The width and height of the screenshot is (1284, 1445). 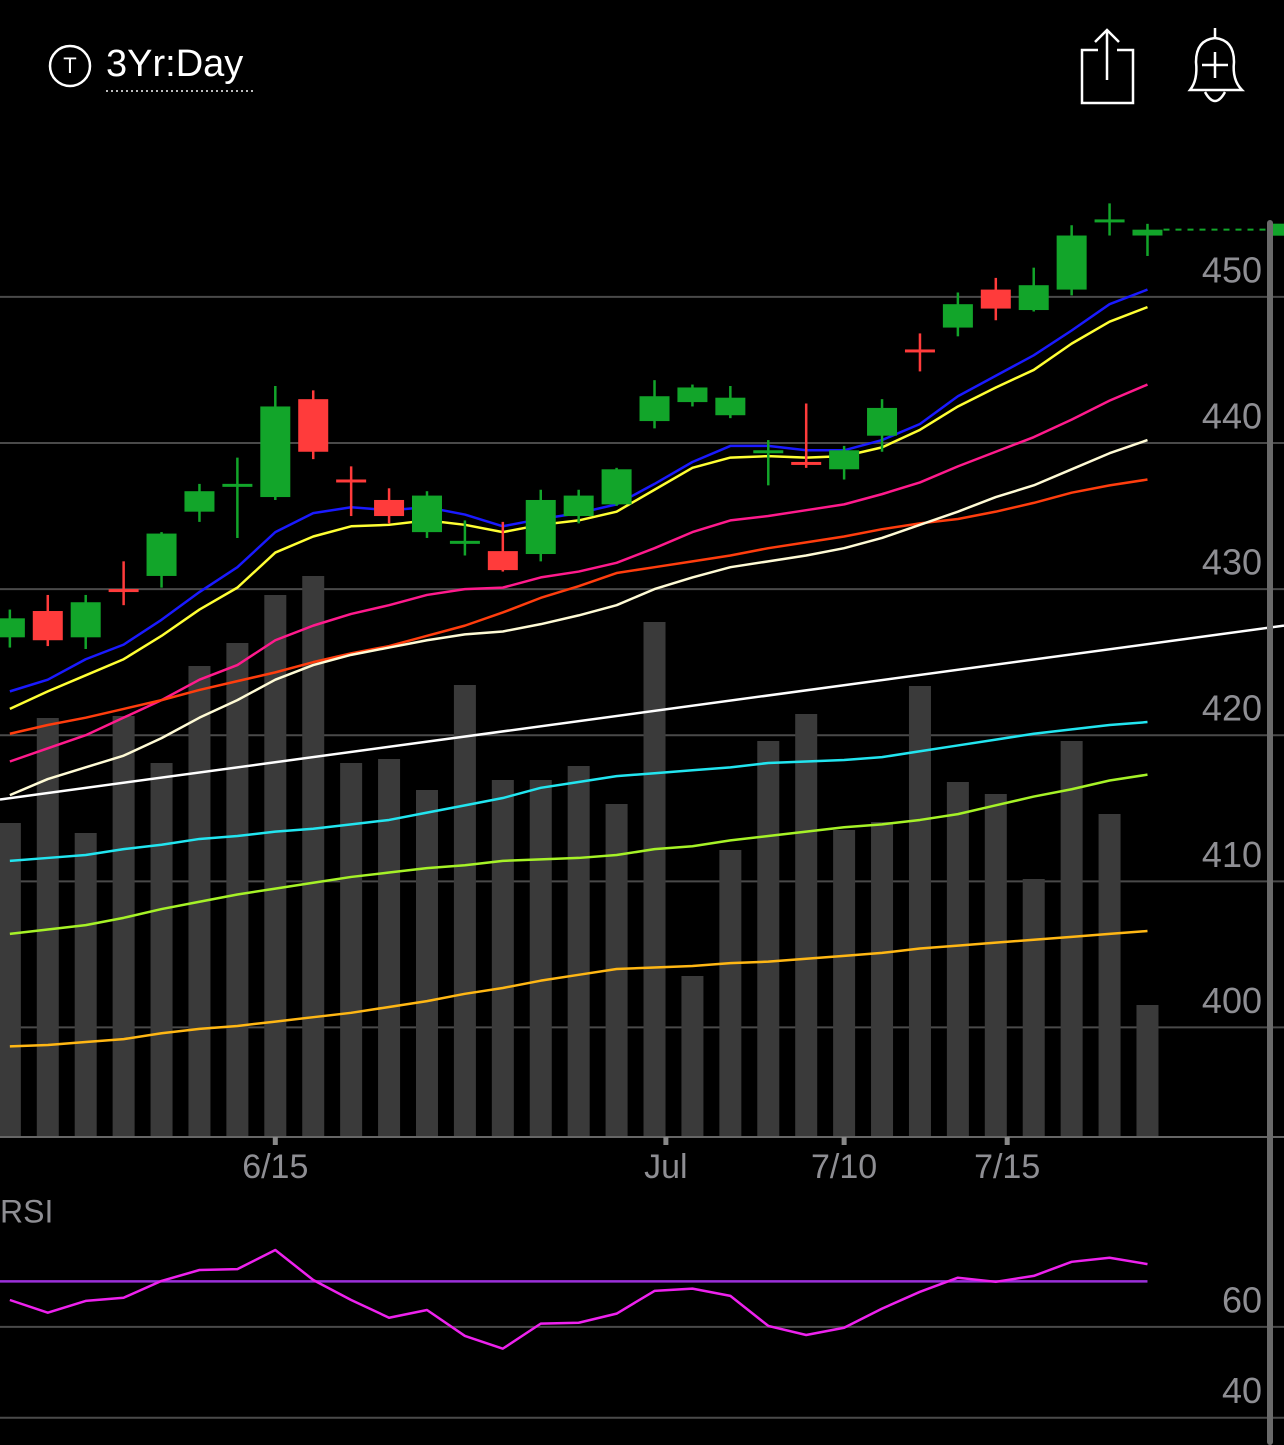 I want to click on trendline, so click(x=642, y=712).